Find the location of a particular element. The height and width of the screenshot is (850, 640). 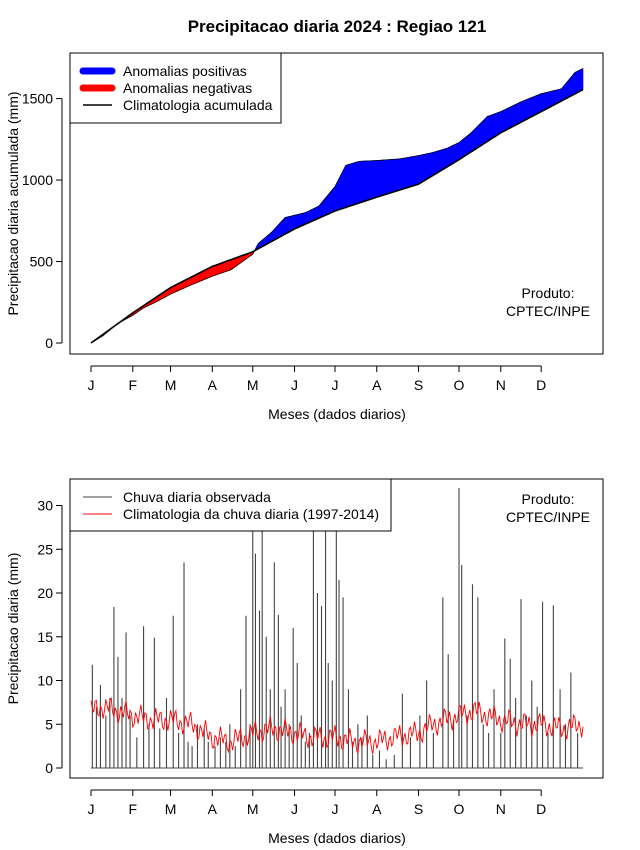

figure-title: Precipitacao diaria 2024 : Regiao 121 is located at coordinates (337, 26).